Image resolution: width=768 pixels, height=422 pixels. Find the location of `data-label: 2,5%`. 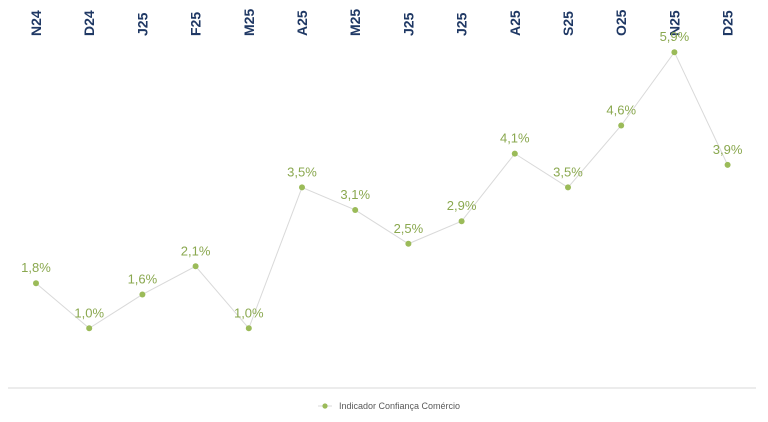

data-label: 2,5% is located at coordinates (409, 228).